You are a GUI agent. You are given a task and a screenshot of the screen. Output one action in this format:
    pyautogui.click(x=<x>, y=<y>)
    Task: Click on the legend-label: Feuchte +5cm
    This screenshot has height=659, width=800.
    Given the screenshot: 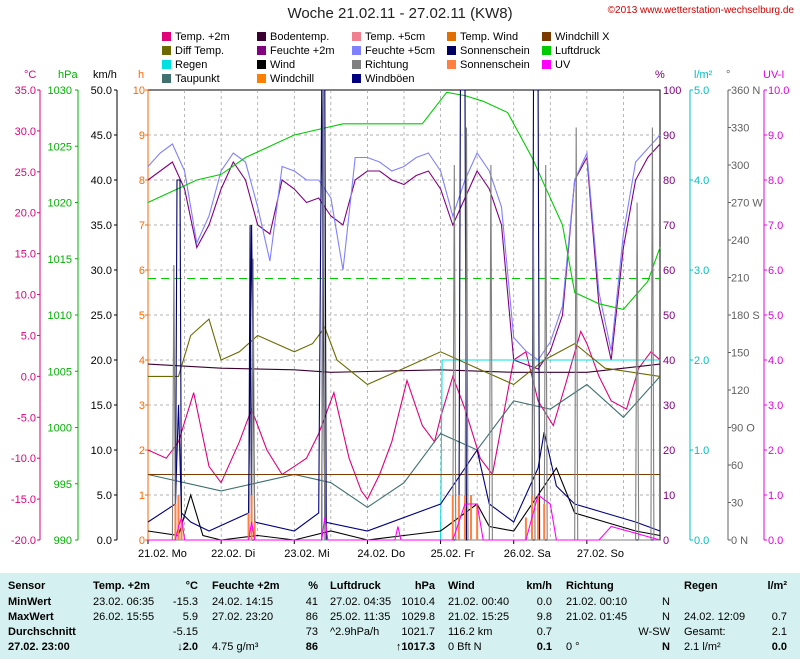 What is the action you would take?
    pyautogui.click(x=400, y=51)
    